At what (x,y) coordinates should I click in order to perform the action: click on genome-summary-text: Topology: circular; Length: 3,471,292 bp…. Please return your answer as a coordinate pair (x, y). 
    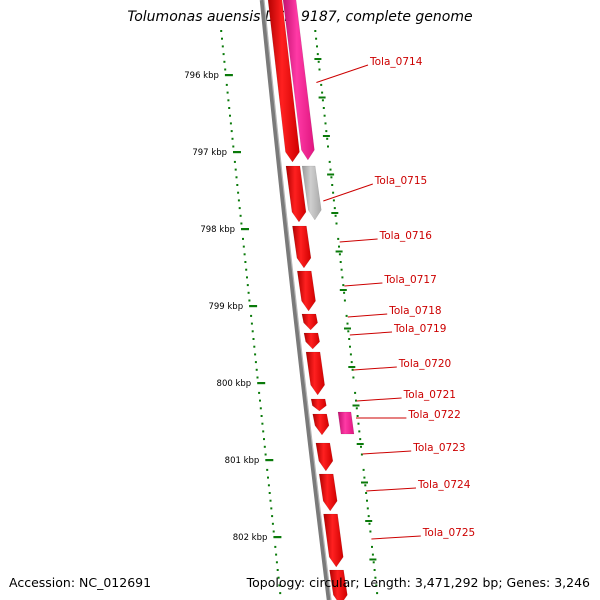
    Looking at the image, I should click on (418, 582).